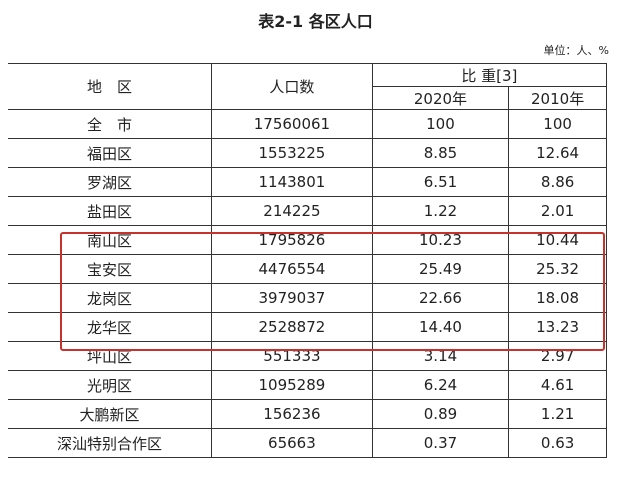 The width and height of the screenshot is (631, 483). What do you see at coordinates (110, 240) in the screenshot?
I see `cell-region: 南山区` at bounding box center [110, 240].